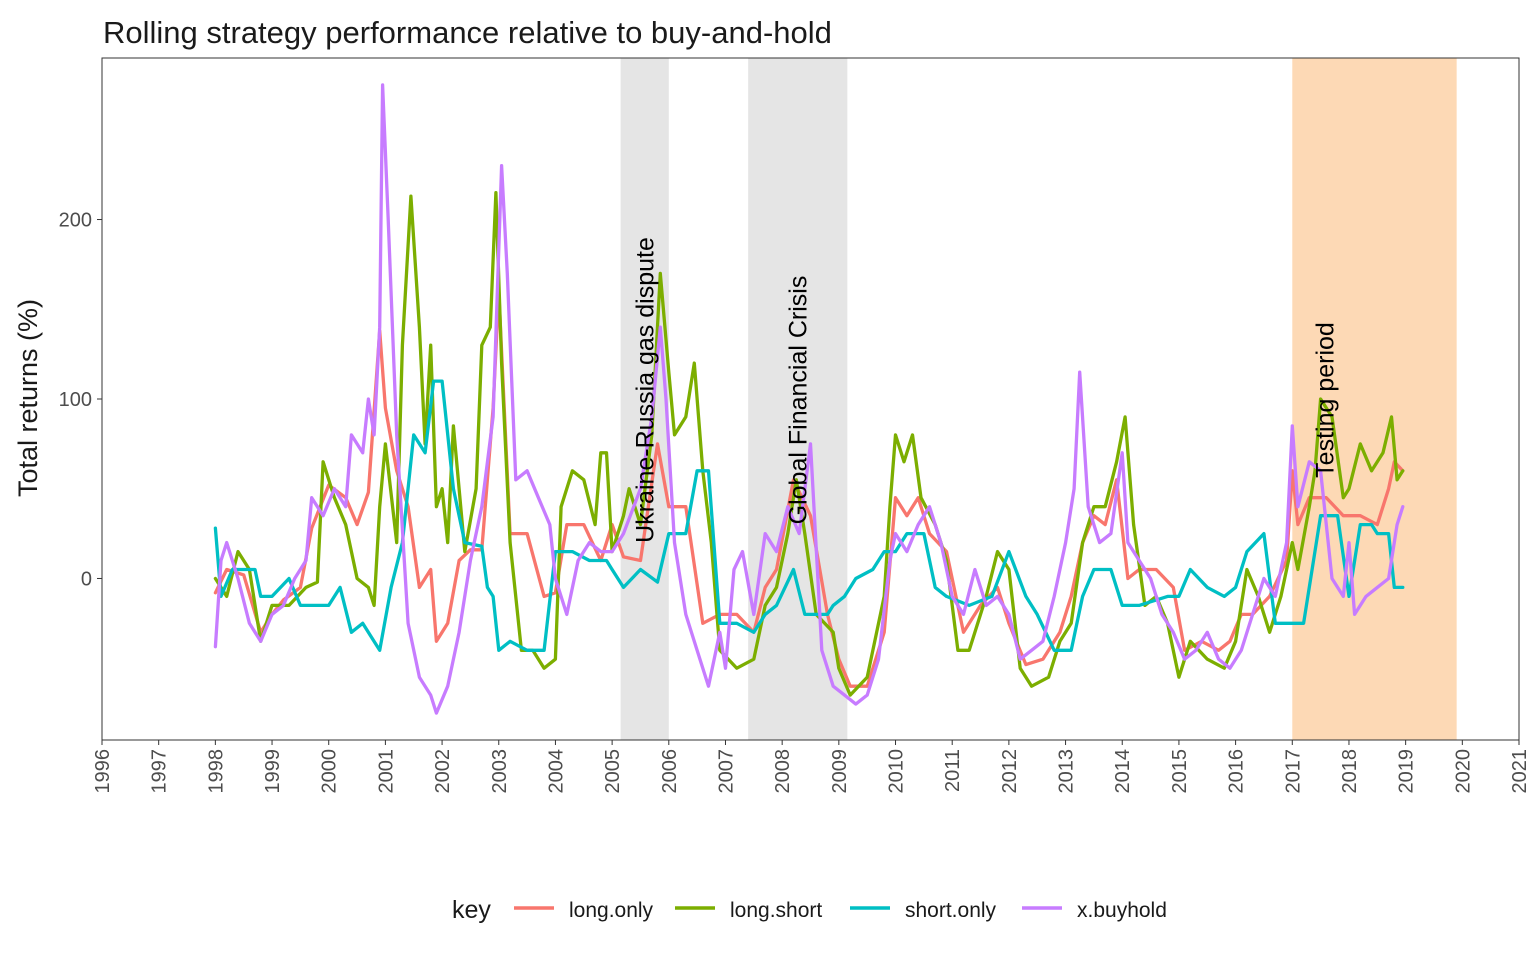 This screenshot has height=965, width=1536. I want to click on x-tick-label: 2016, so click(1237, 771).